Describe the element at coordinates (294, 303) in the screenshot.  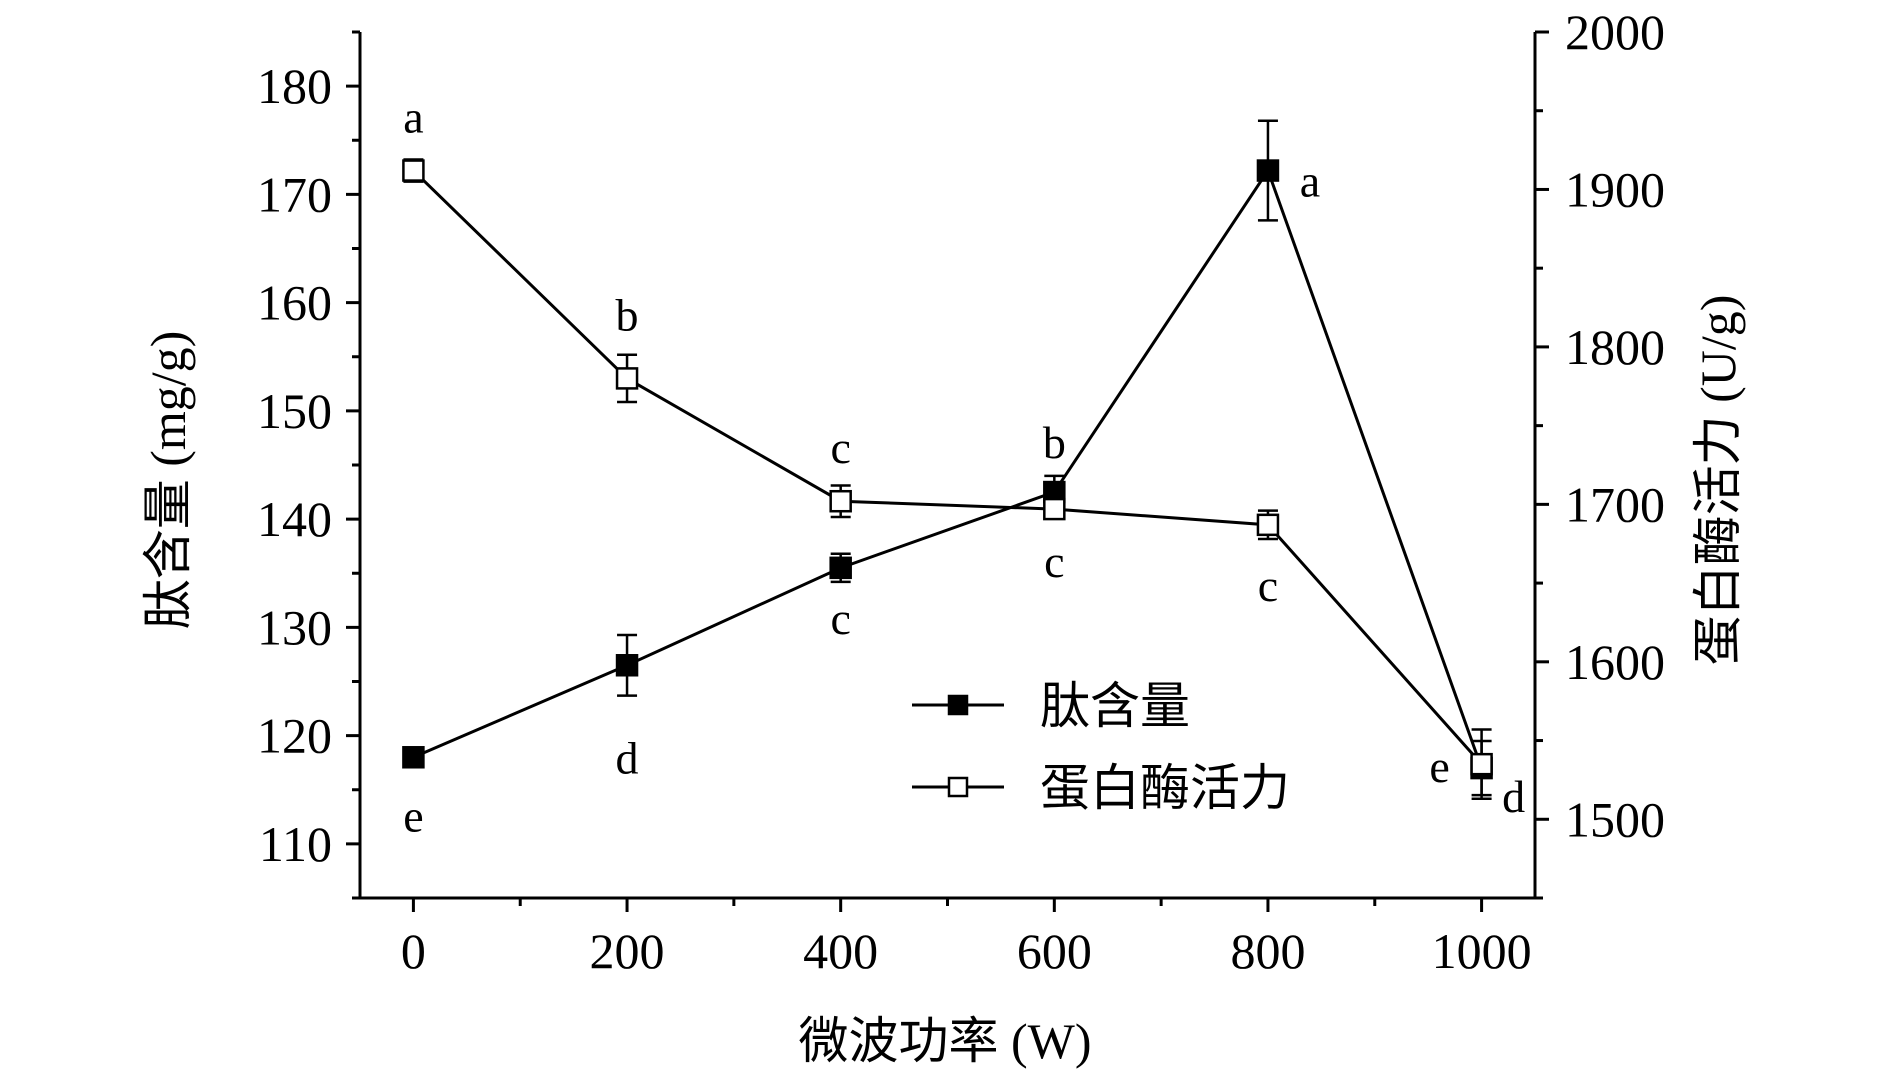
I see `y-left-tick-label: 160` at that location.